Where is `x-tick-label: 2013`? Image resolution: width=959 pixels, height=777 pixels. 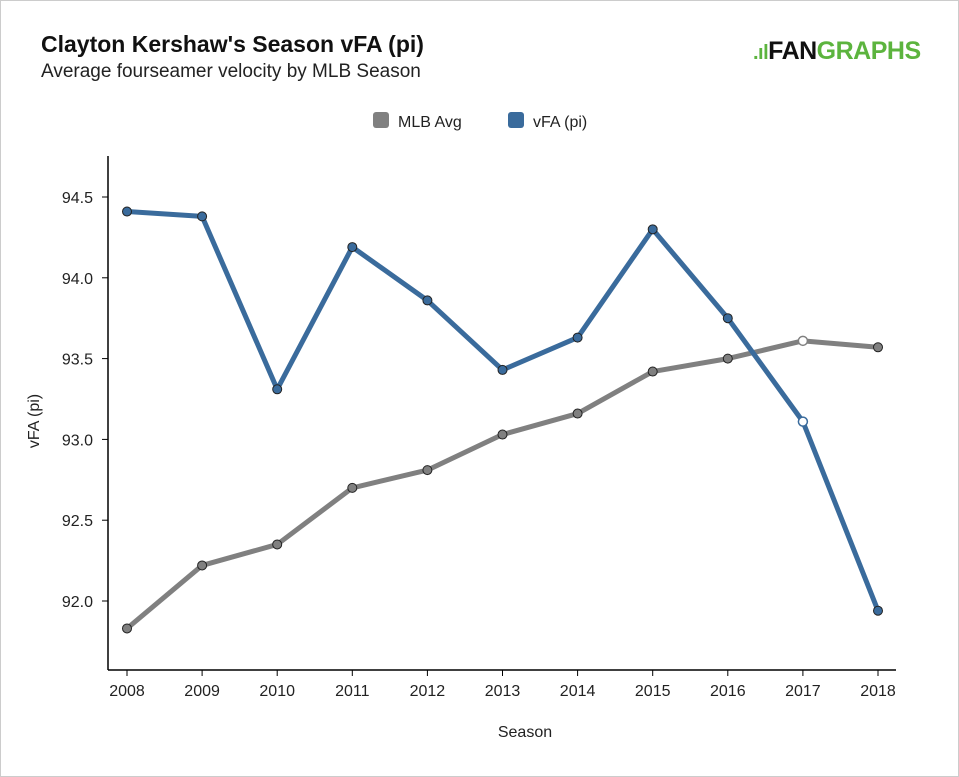
x-tick-label: 2013 is located at coordinates (503, 691).